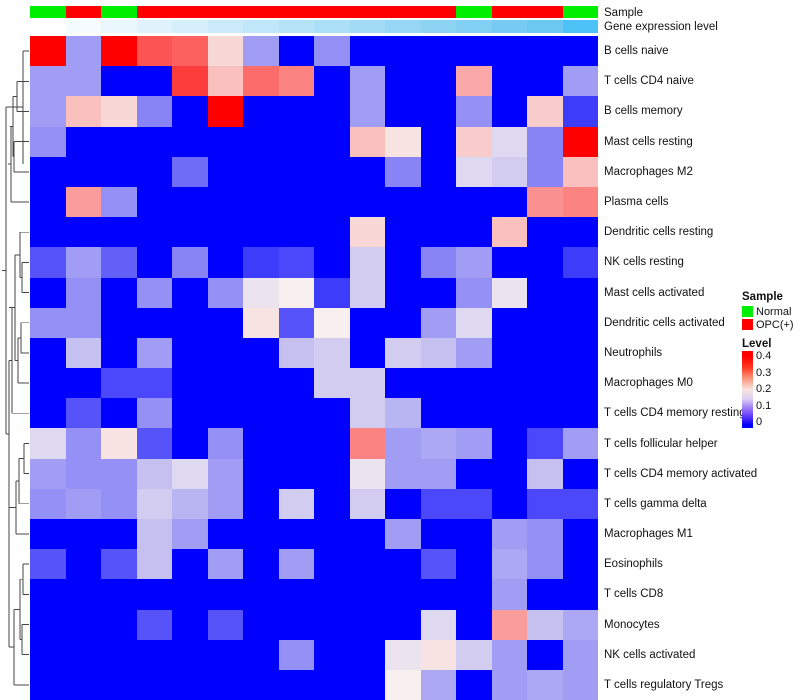  What do you see at coordinates (636, 51) in the screenshot?
I see `row-label: B cells naive` at bounding box center [636, 51].